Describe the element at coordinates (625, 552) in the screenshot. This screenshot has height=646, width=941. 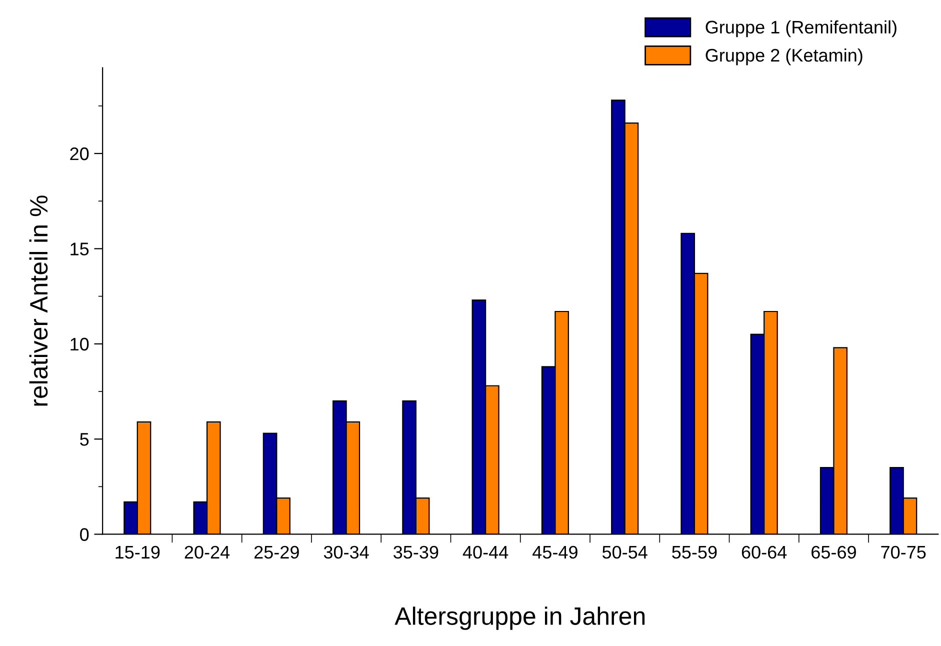
I see `x-tick-label: 50-54` at that location.